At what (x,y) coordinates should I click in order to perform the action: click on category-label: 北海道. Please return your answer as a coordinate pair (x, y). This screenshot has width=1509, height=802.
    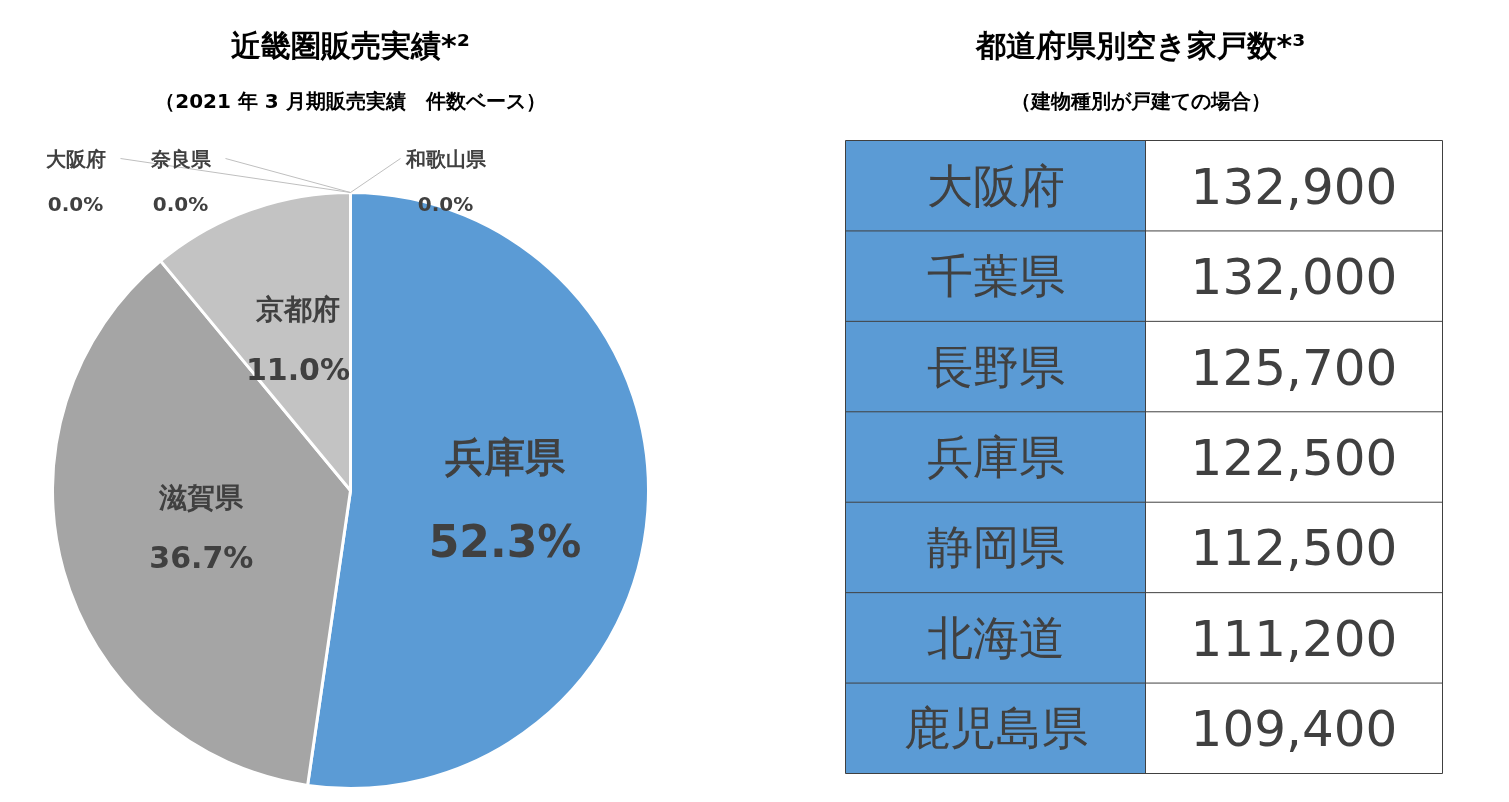
    Looking at the image, I should click on (995, 637).